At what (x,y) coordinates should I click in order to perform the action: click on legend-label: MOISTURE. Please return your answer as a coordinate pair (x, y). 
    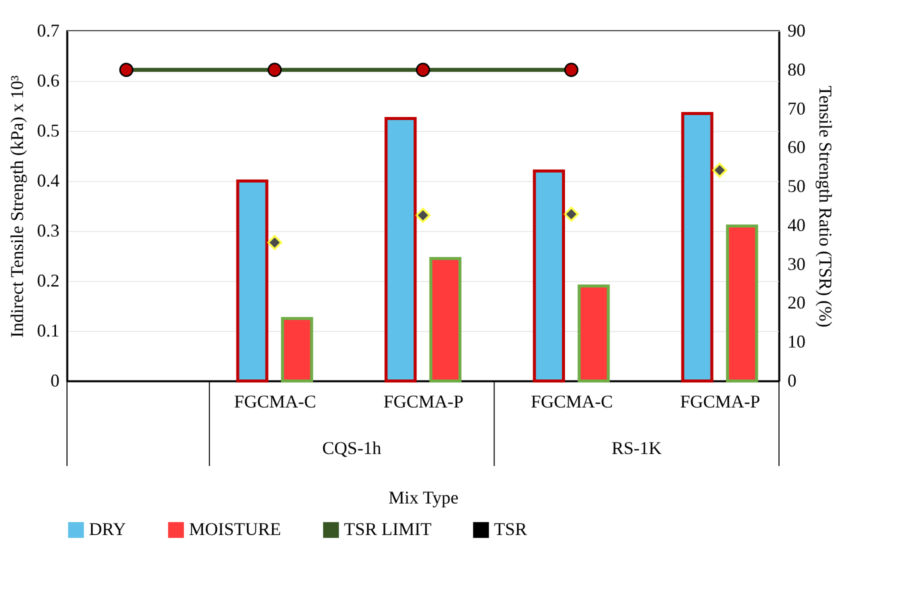
    Looking at the image, I should click on (235, 529).